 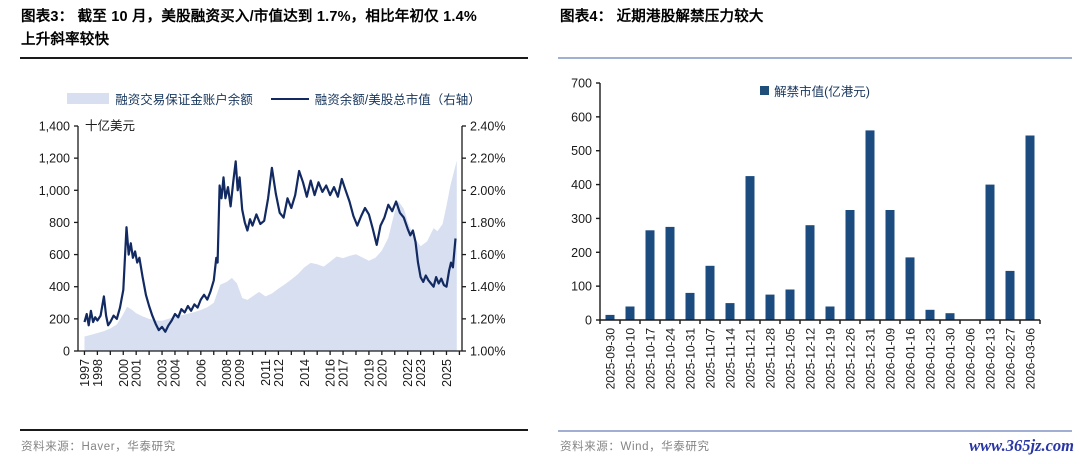 What do you see at coordinates (279, 373) in the screenshot?
I see `svg-text: 2012` at bounding box center [279, 373].